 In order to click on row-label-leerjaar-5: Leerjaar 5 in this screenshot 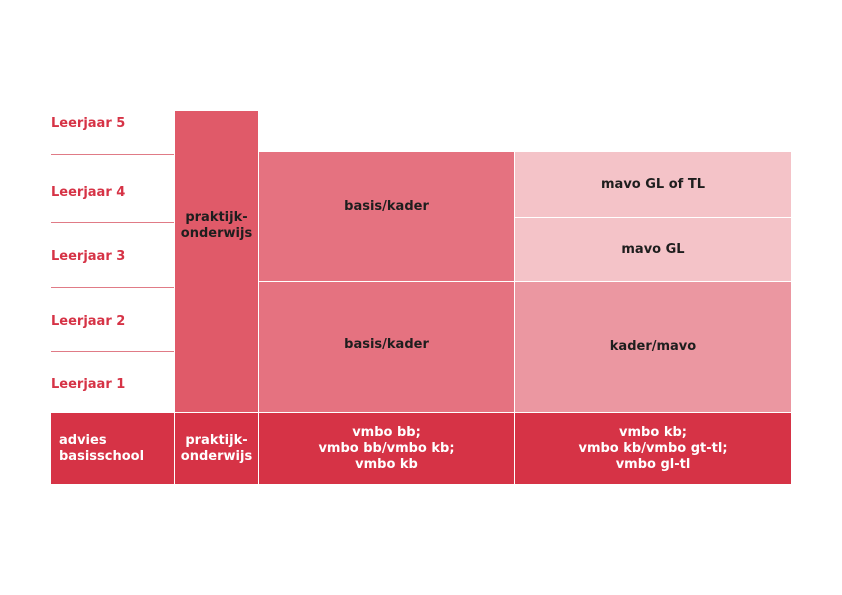, I will do `click(88, 123)`.